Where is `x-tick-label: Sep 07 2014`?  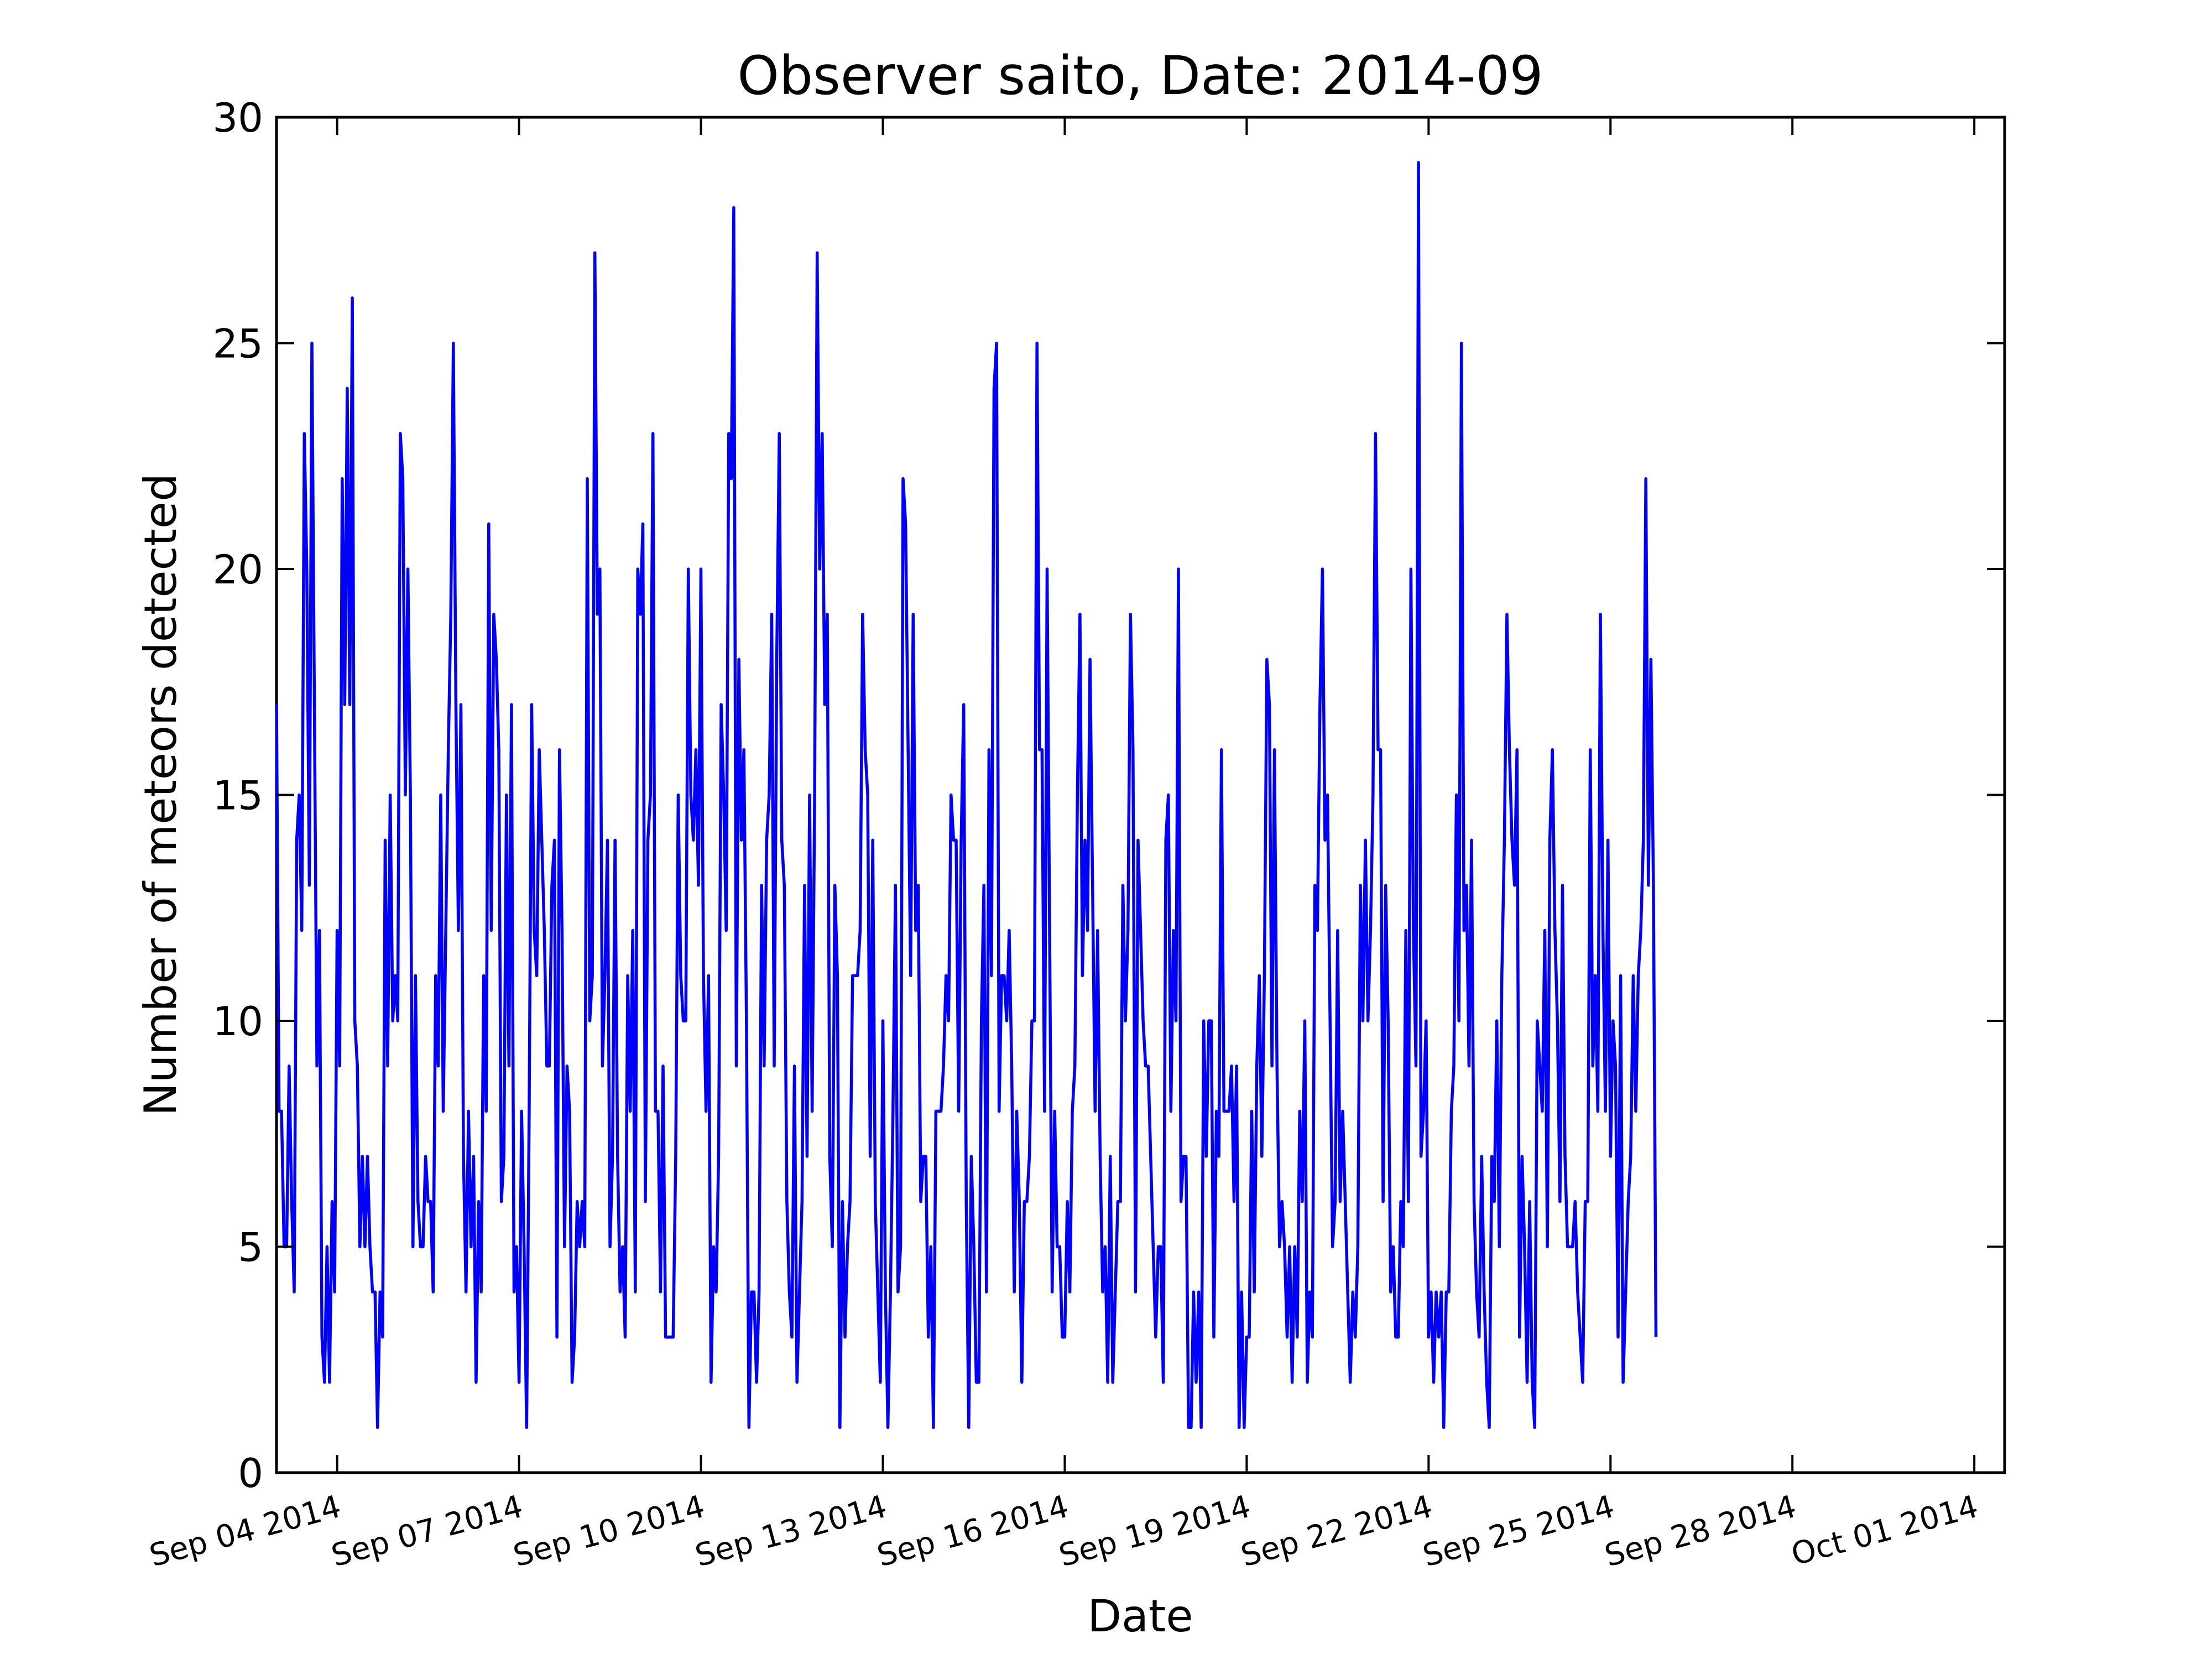 x-tick-label: Sep 07 2014 is located at coordinates (428, 1532).